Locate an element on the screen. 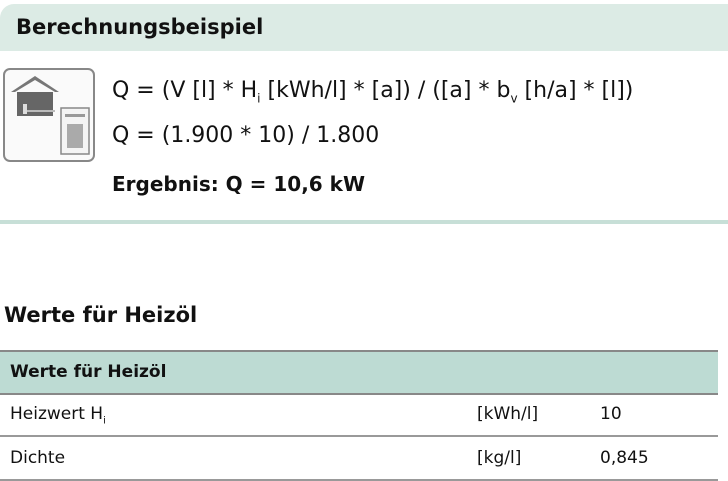 The image size is (728, 481). section-heading: Werte für Heizöl is located at coordinates (101, 315).